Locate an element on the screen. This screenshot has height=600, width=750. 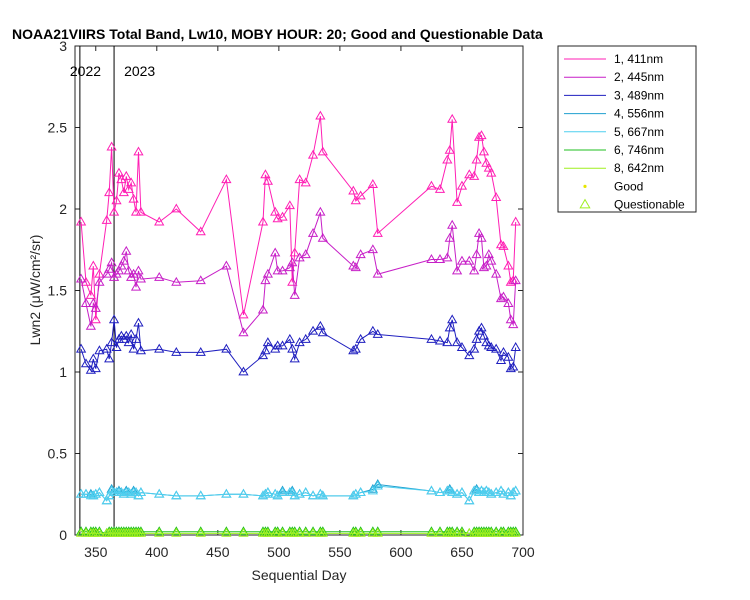
legend-label: Questionable is located at coordinates (649, 205).